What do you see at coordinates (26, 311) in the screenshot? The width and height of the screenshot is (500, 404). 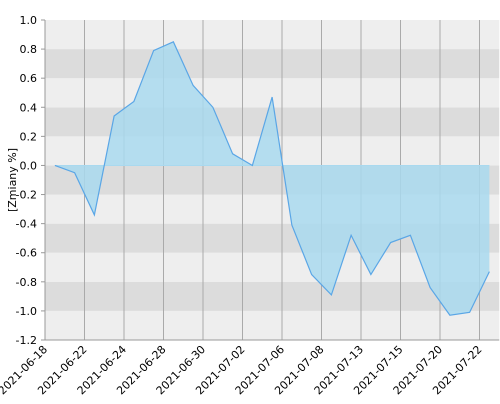 I see `y-tick-label: -1.0` at bounding box center [26, 311].